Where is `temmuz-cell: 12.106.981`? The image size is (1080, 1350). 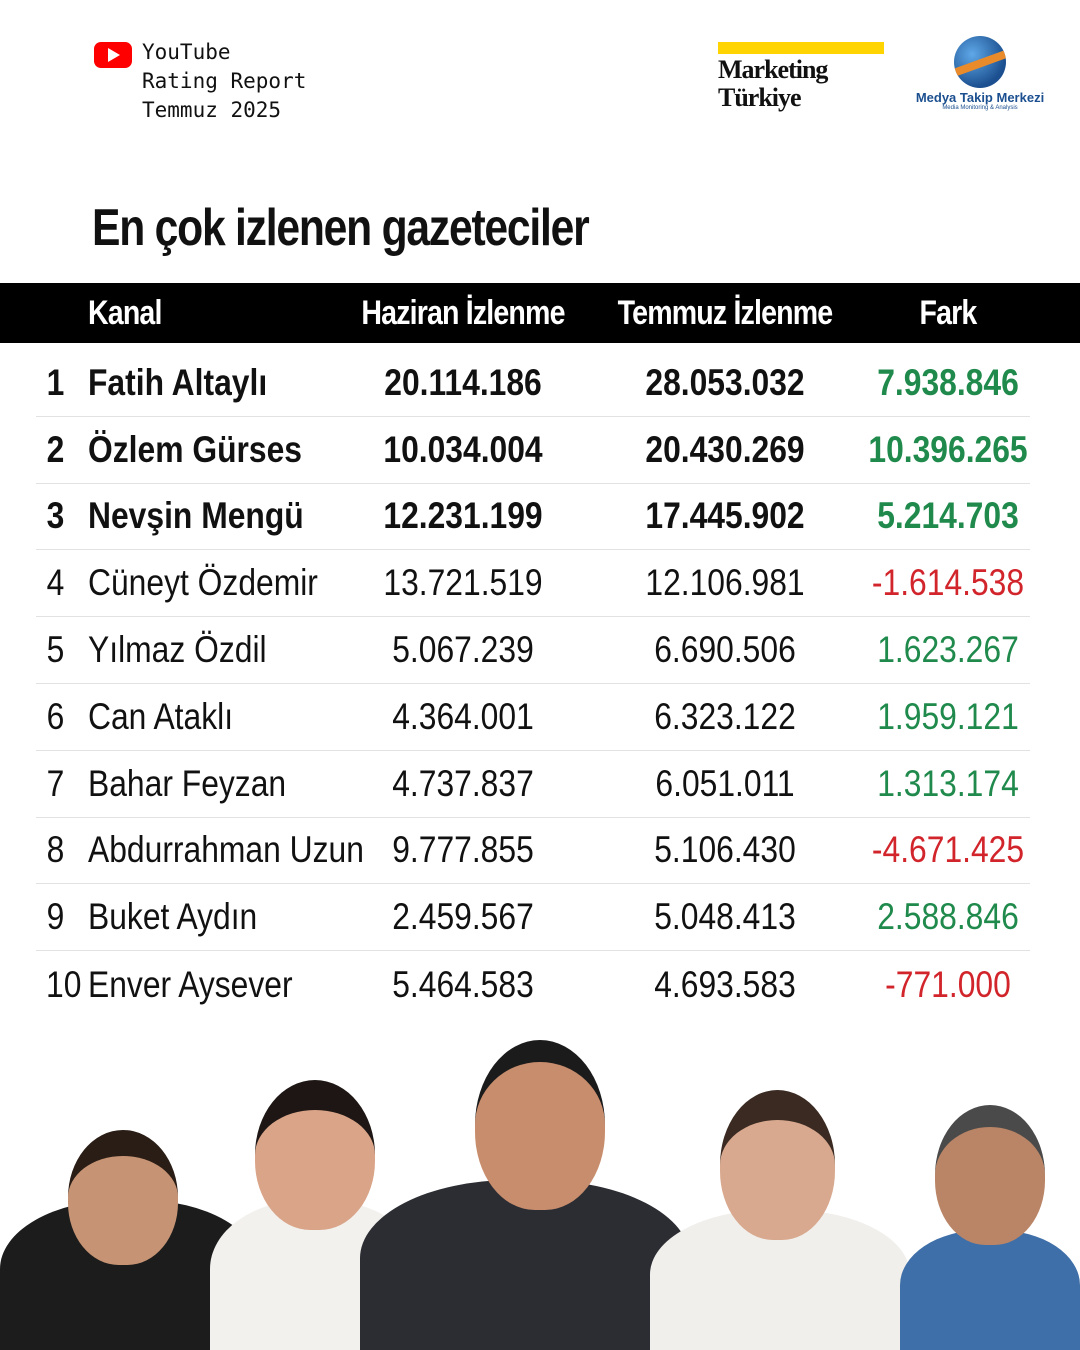
temmuz-cell: 12.106.981 is located at coordinates (725, 583).